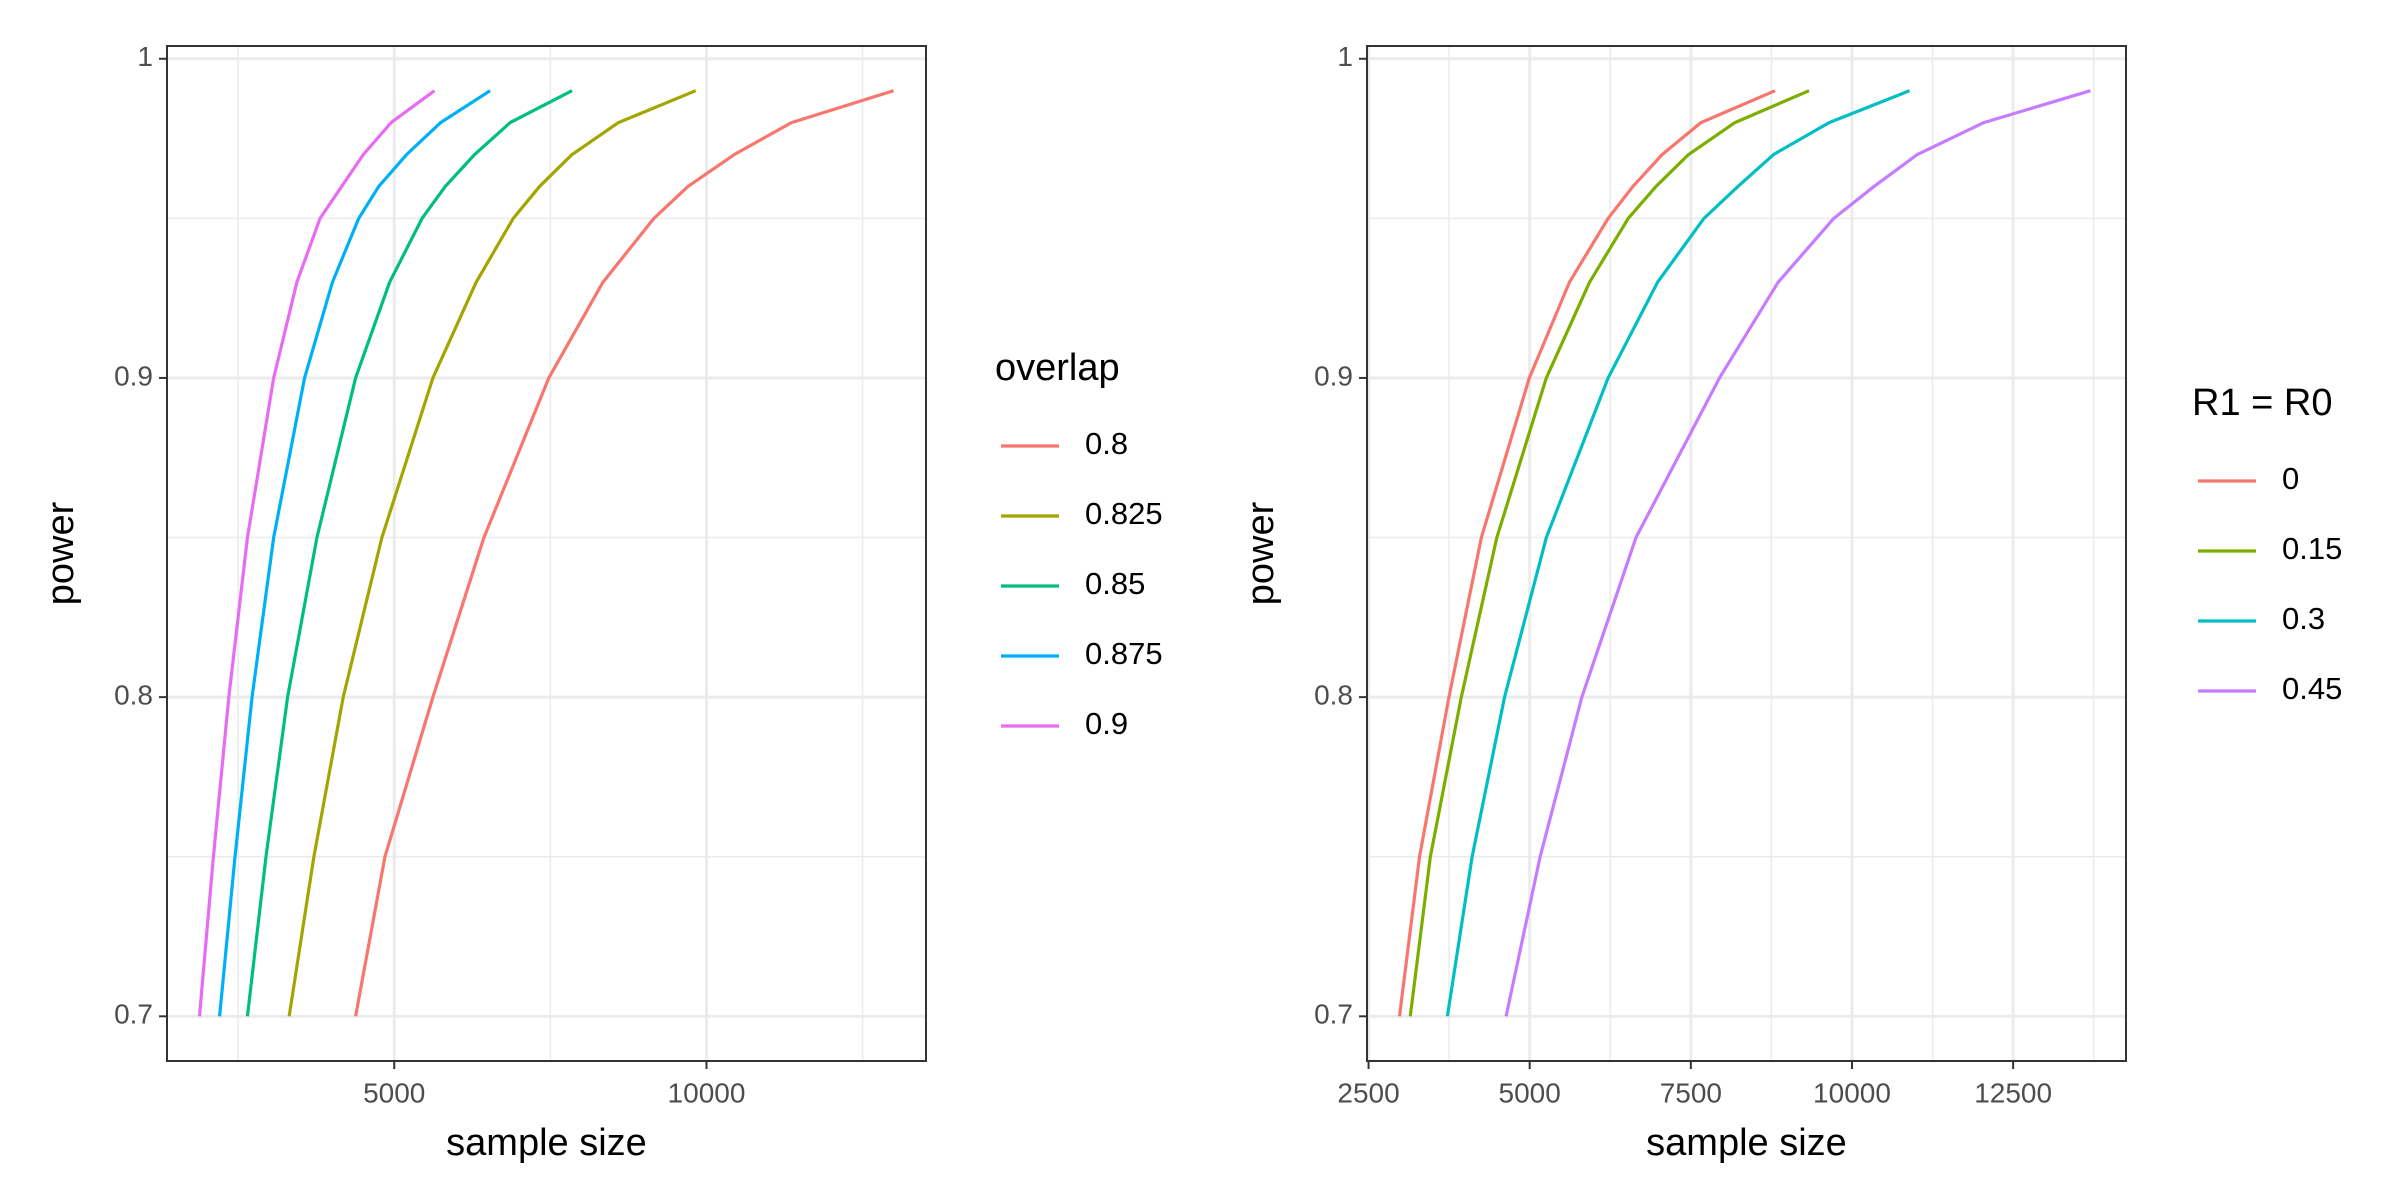  I want to click on legend-label: 0.85, so click(1115, 583).